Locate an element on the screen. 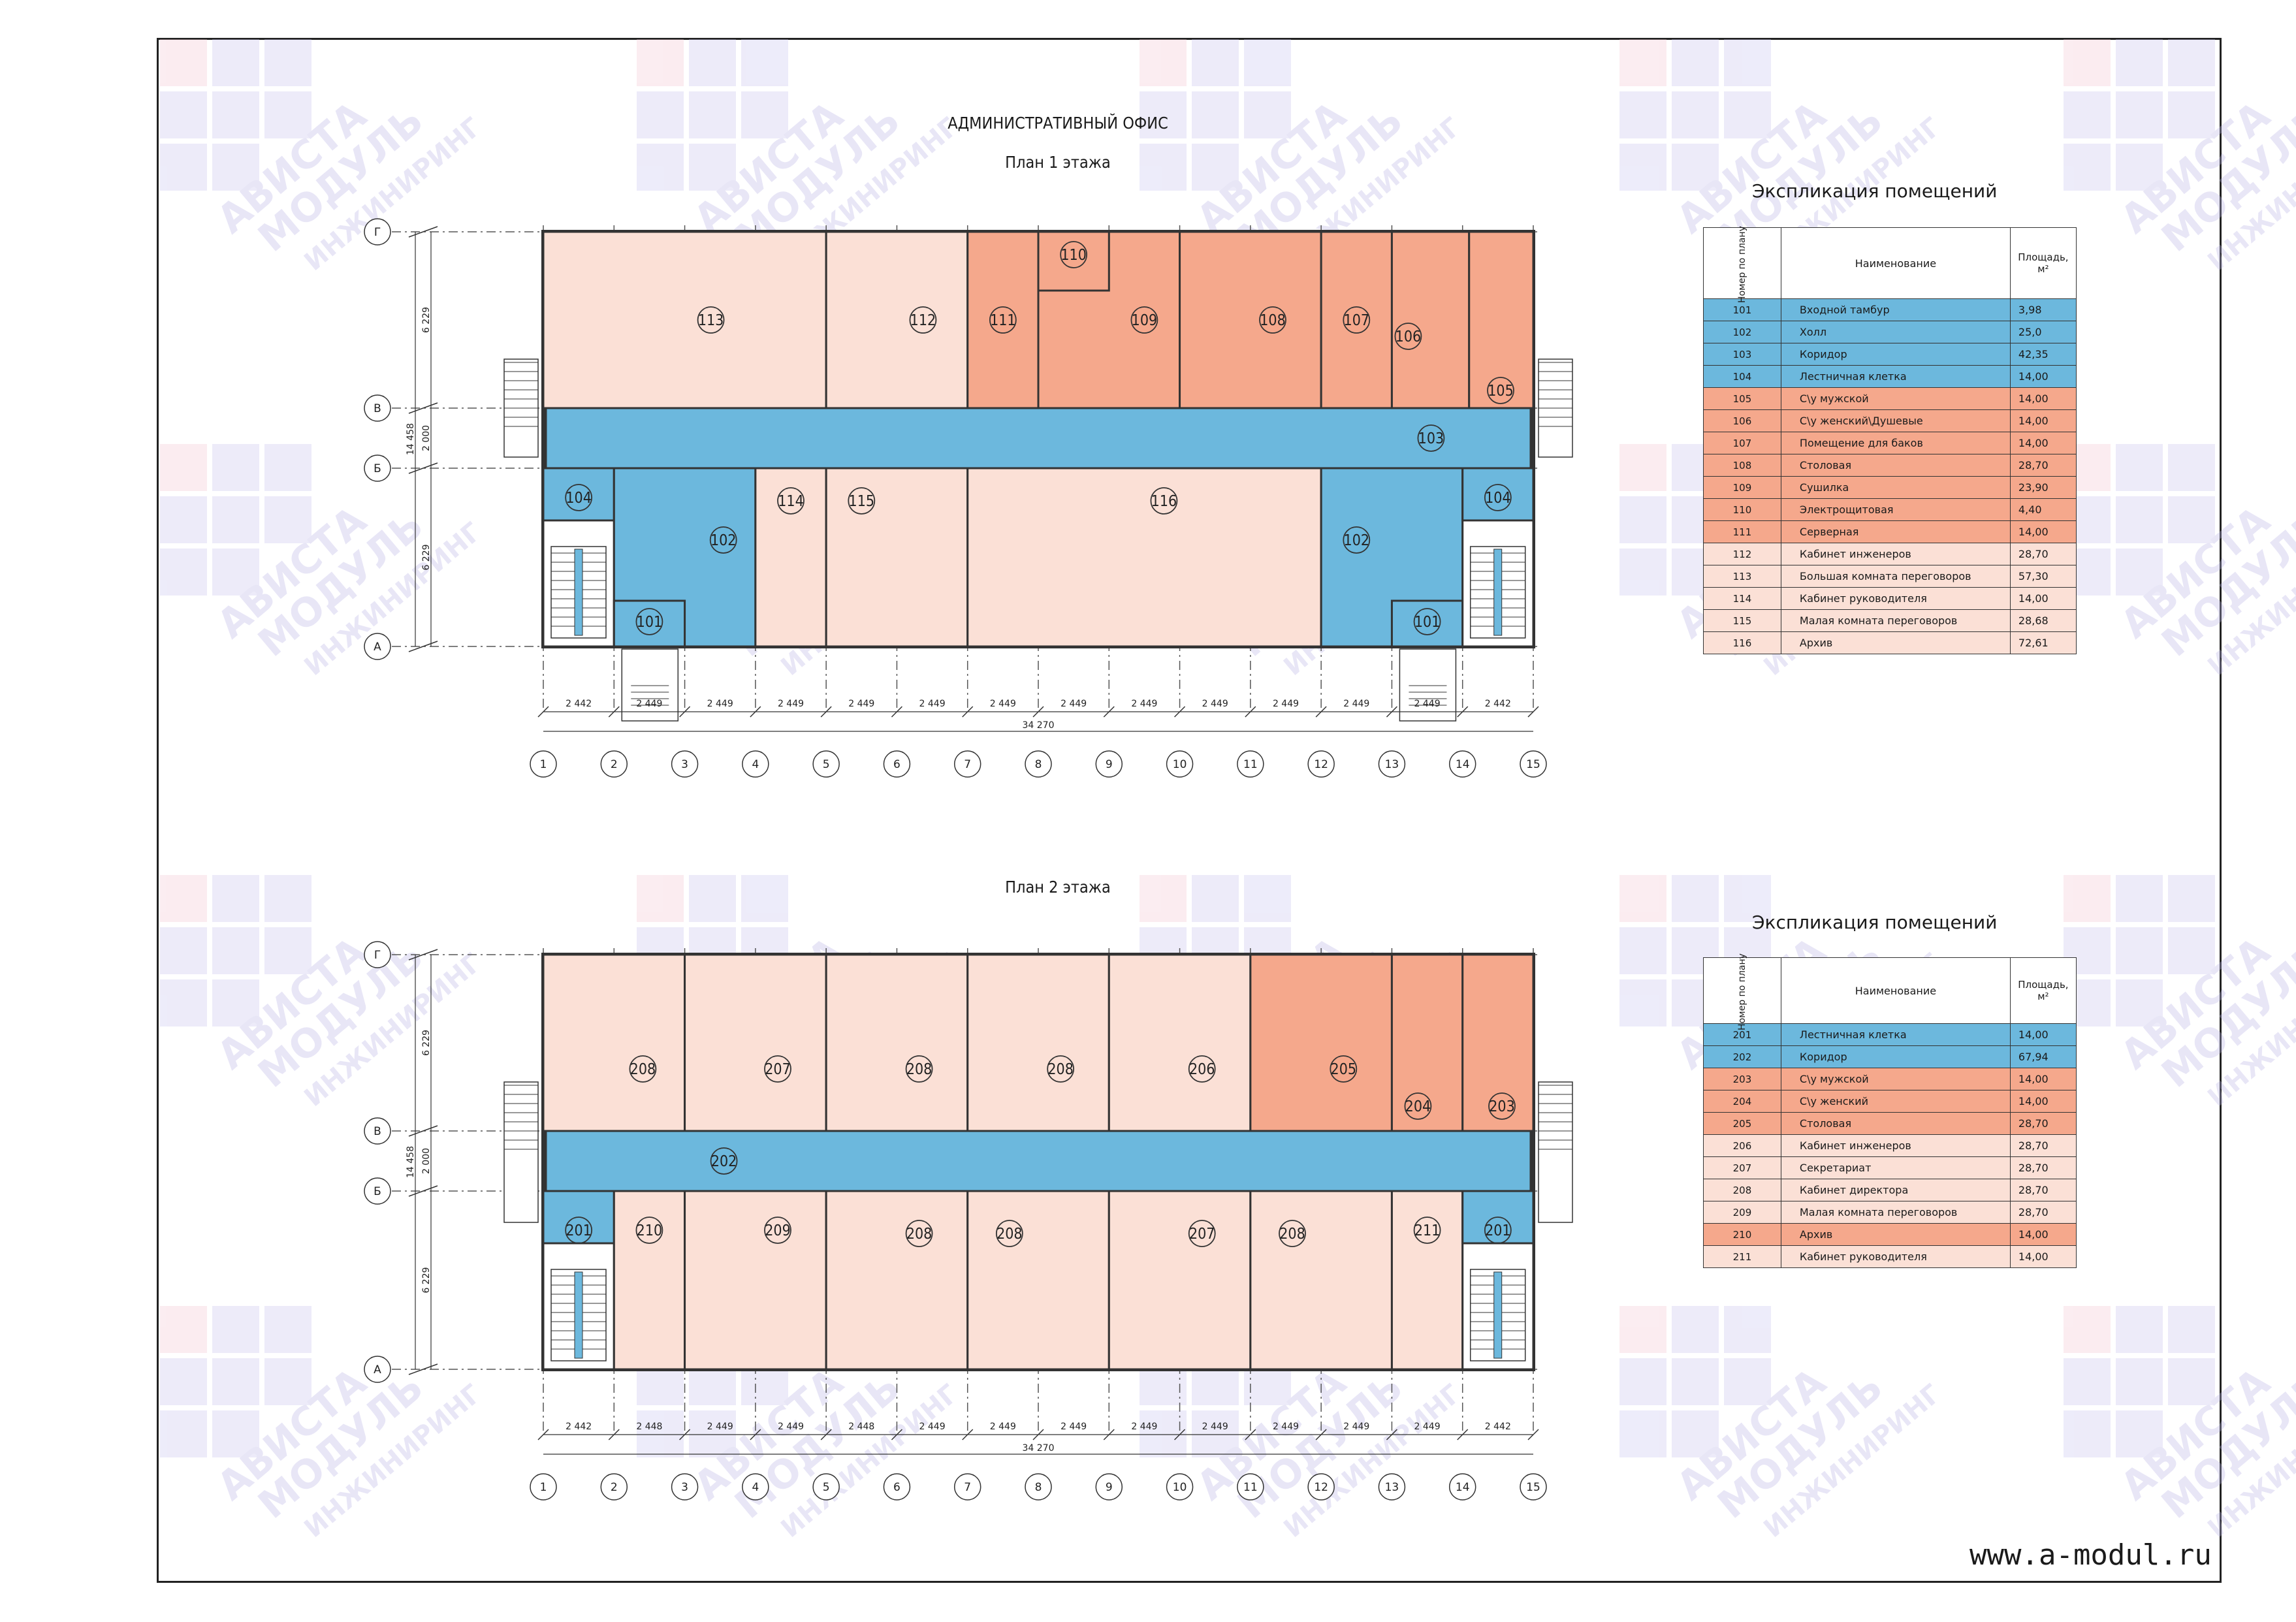 The width and height of the screenshot is (2296, 1622). axis-label: 4 is located at coordinates (755, 764).